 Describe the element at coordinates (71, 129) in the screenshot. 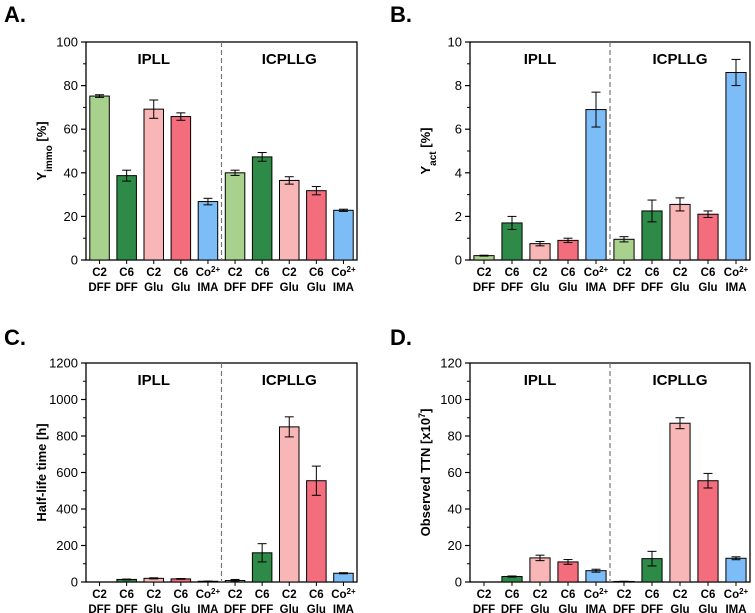

I see `y-tick-label: 60` at that location.